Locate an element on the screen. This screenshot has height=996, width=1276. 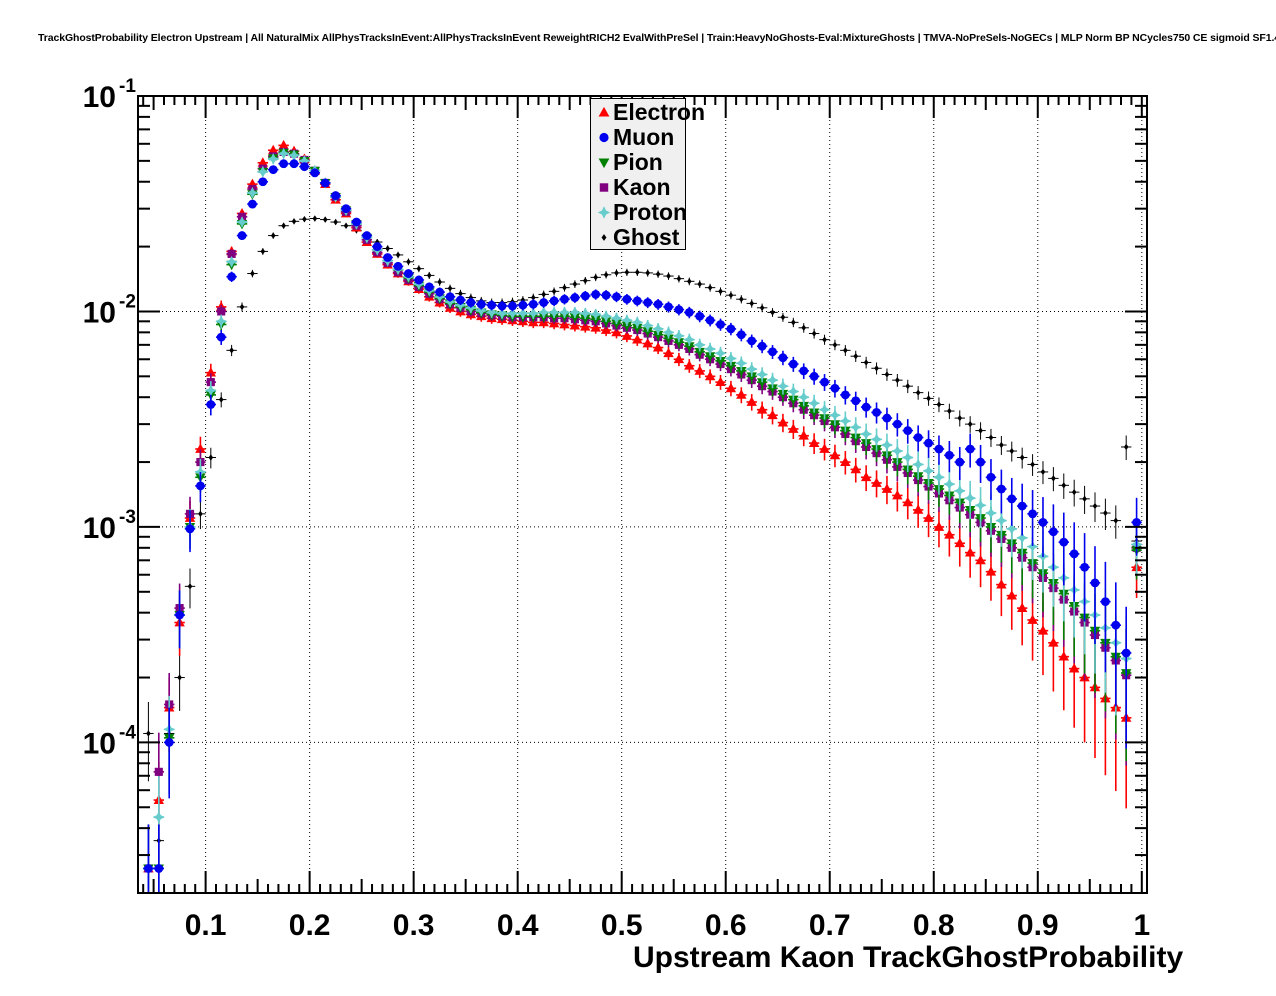
legend: Electron Muon Pion Kaon Proton Ghost is located at coordinates (647, 174).